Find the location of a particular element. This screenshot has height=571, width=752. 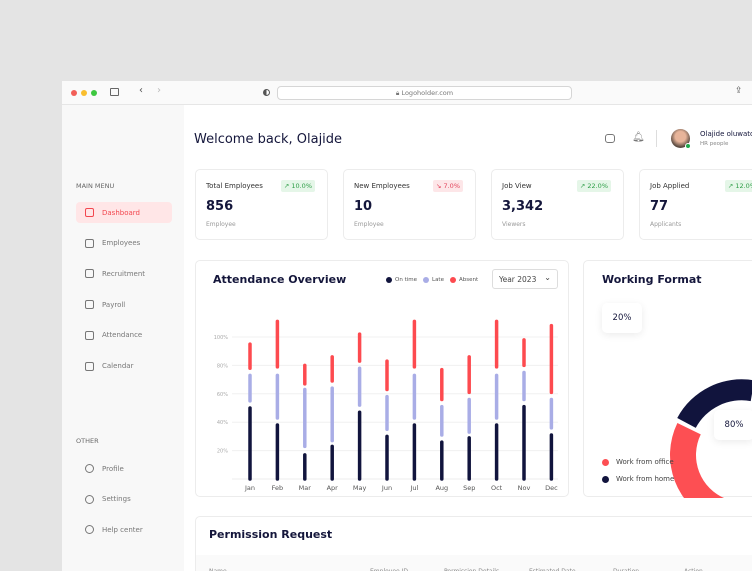

permission-title: Permission Request is located at coordinates (271, 534).